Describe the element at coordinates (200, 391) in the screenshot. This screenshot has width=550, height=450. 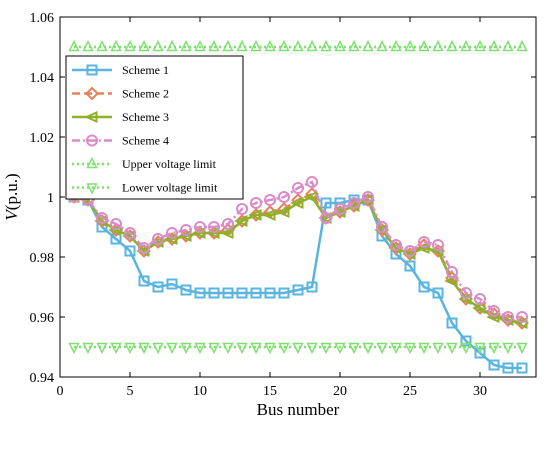
I see `x-tick-label: 10` at that location.